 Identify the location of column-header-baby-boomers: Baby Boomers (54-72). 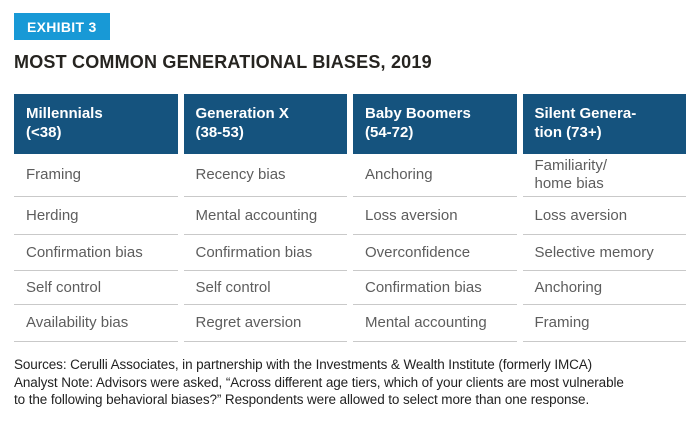
(435, 124).